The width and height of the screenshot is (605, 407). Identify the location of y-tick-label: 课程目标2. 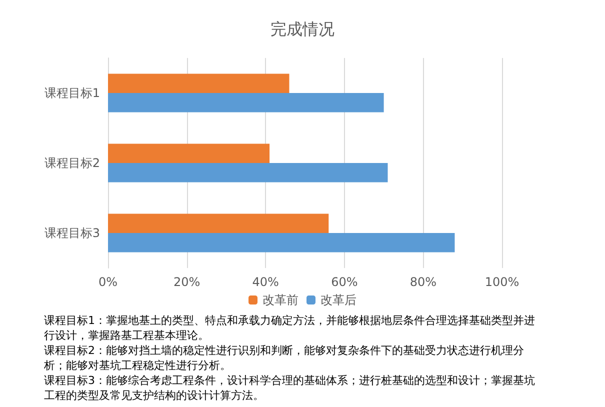
(72, 163).